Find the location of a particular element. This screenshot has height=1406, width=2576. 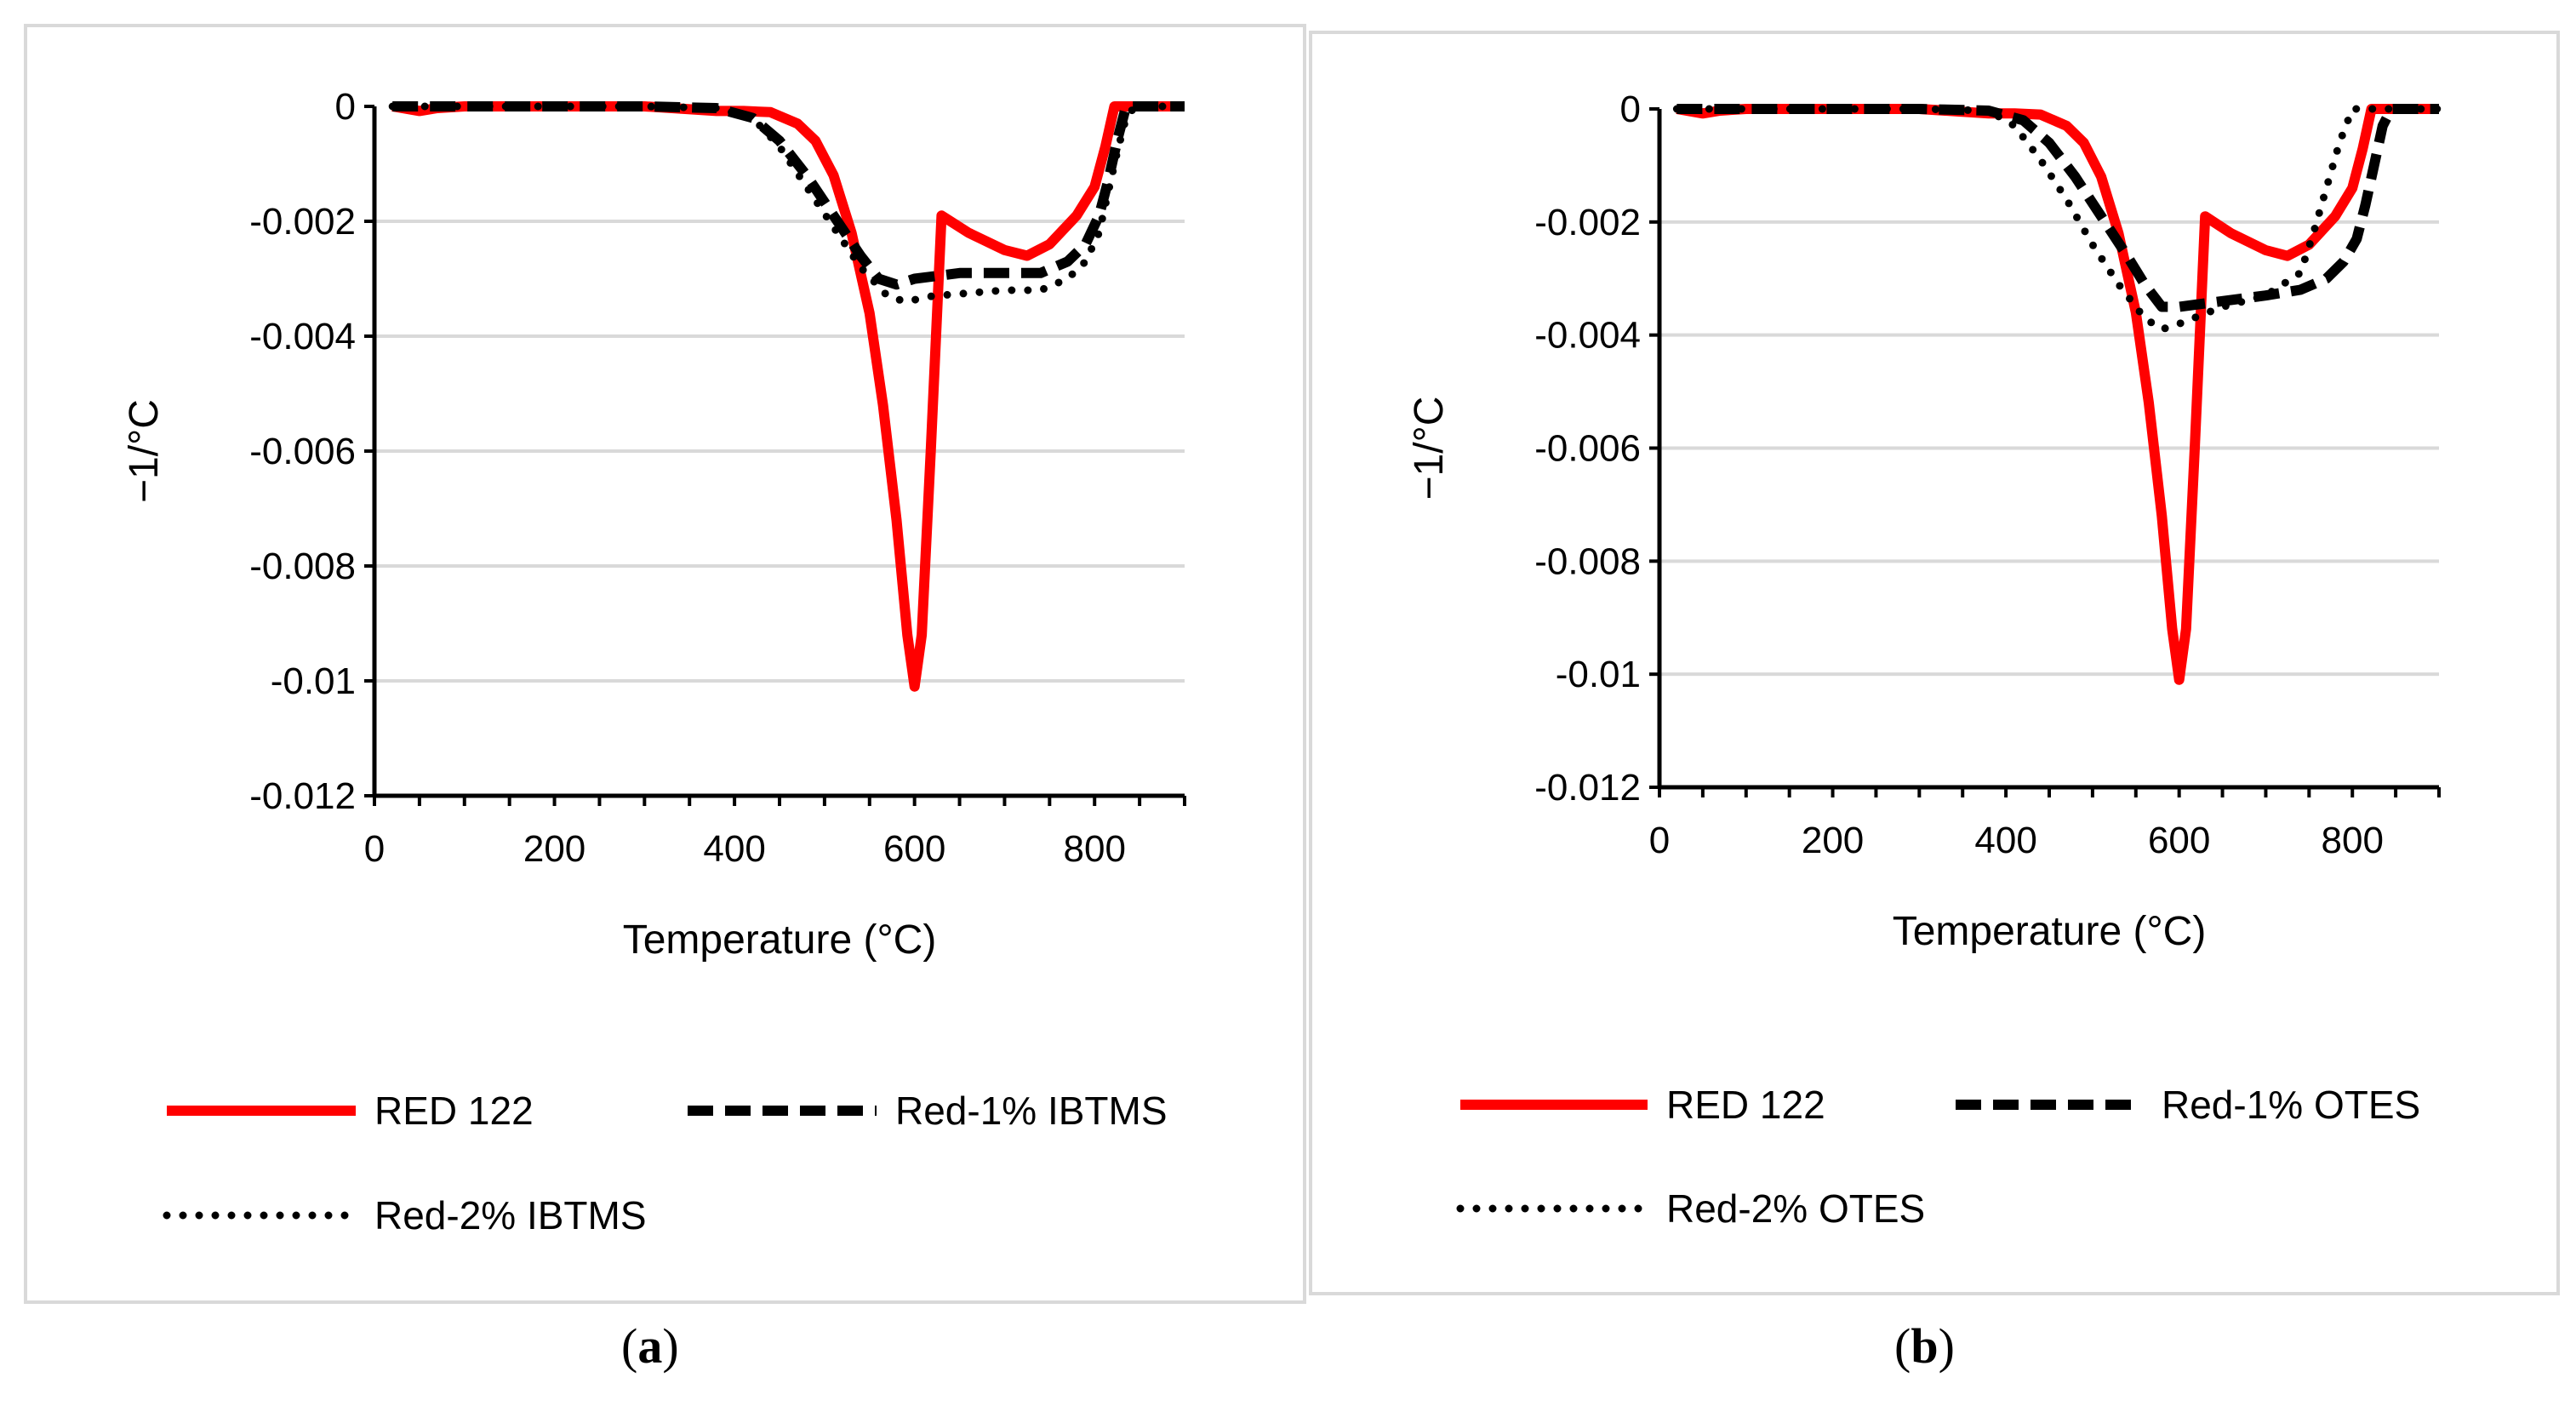

panel-b-caption: (b) is located at coordinates (1924, 1346).